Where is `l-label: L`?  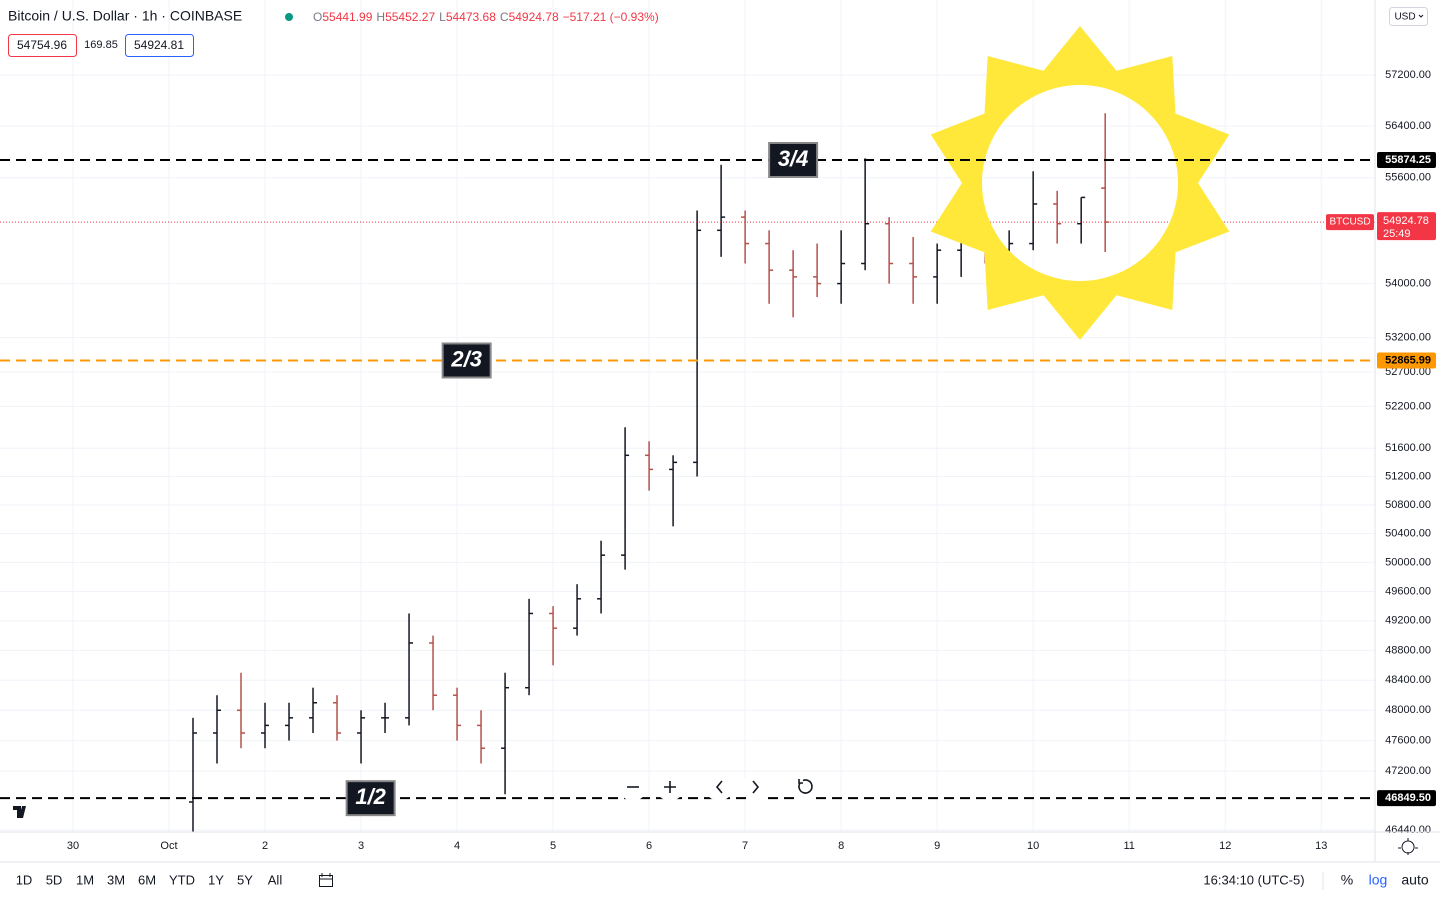
l-label: L is located at coordinates (442, 17).